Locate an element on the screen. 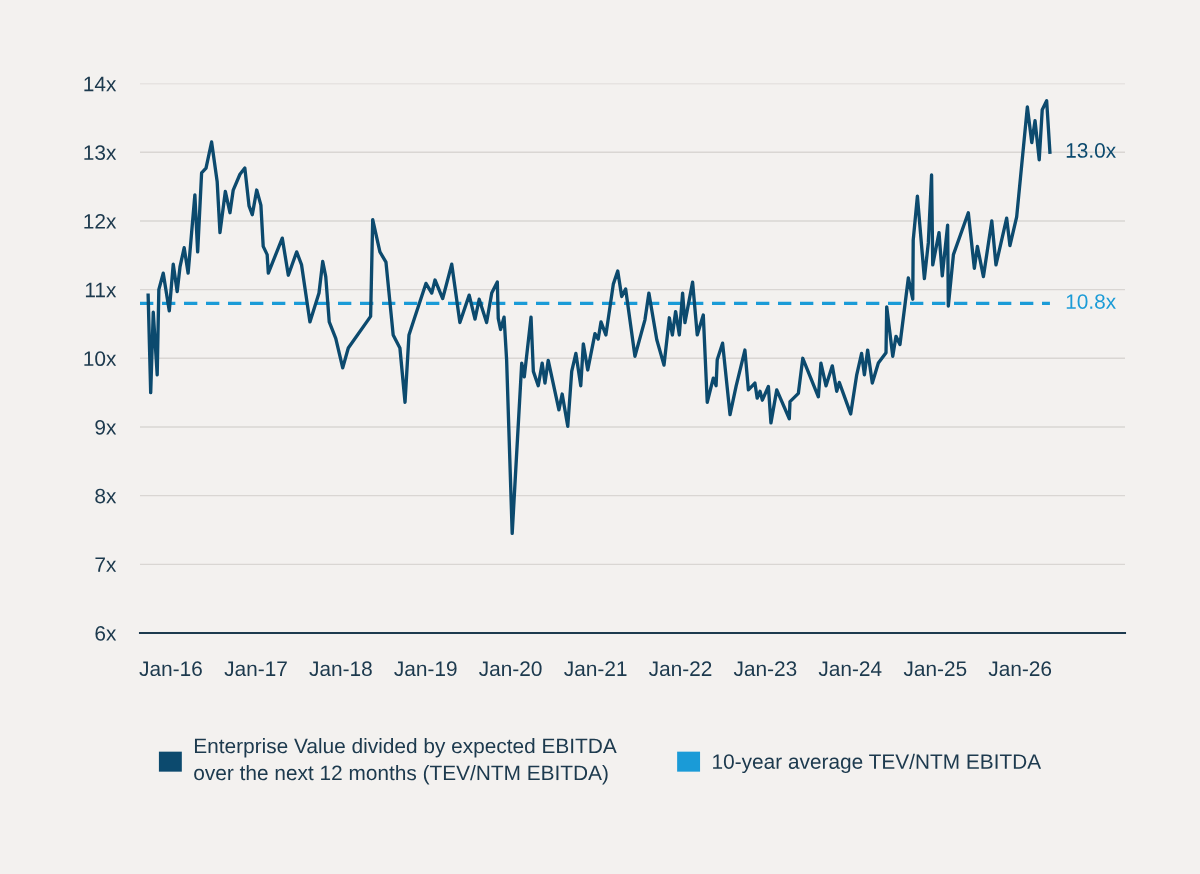 This screenshot has height=874, width=1200. y-tick-label: 14x is located at coordinates (100, 84).